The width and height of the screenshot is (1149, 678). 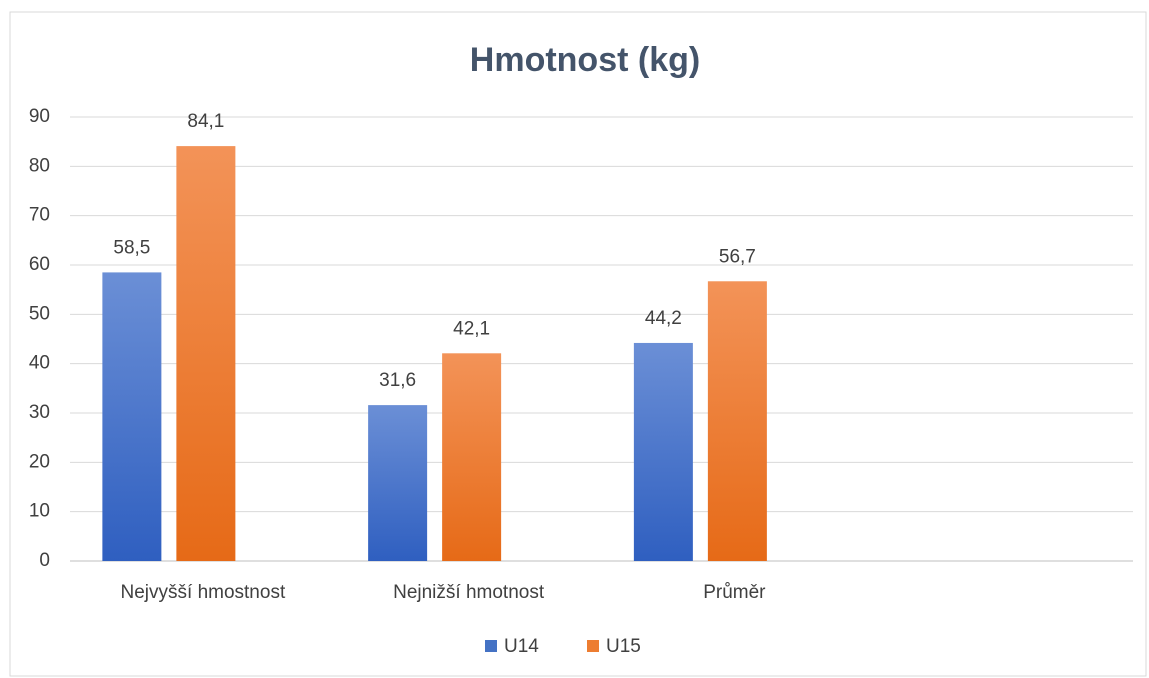 I want to click on y-tick-label: 10, so click(x=39, y=511).